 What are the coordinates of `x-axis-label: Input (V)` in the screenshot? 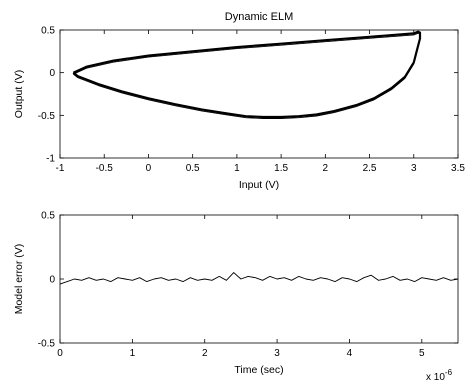 It's located at (259, 185).